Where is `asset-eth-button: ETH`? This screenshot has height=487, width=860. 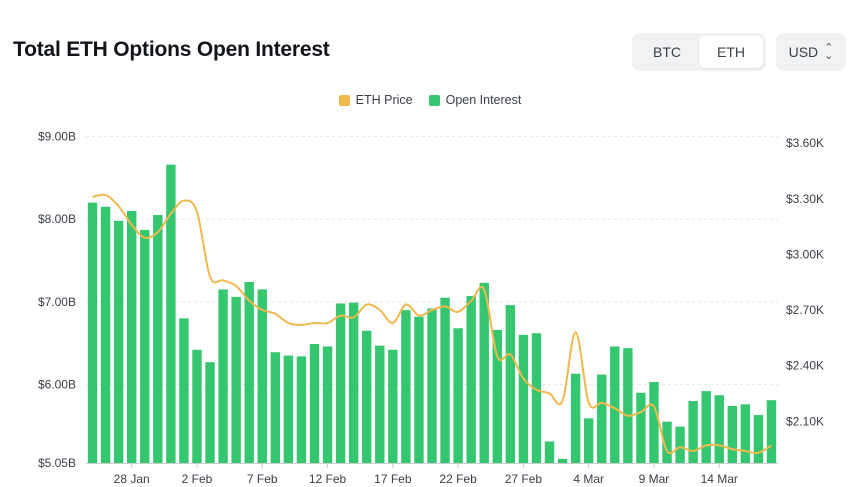
asset-eth-button: ETH is located at coordinates (731, 52).